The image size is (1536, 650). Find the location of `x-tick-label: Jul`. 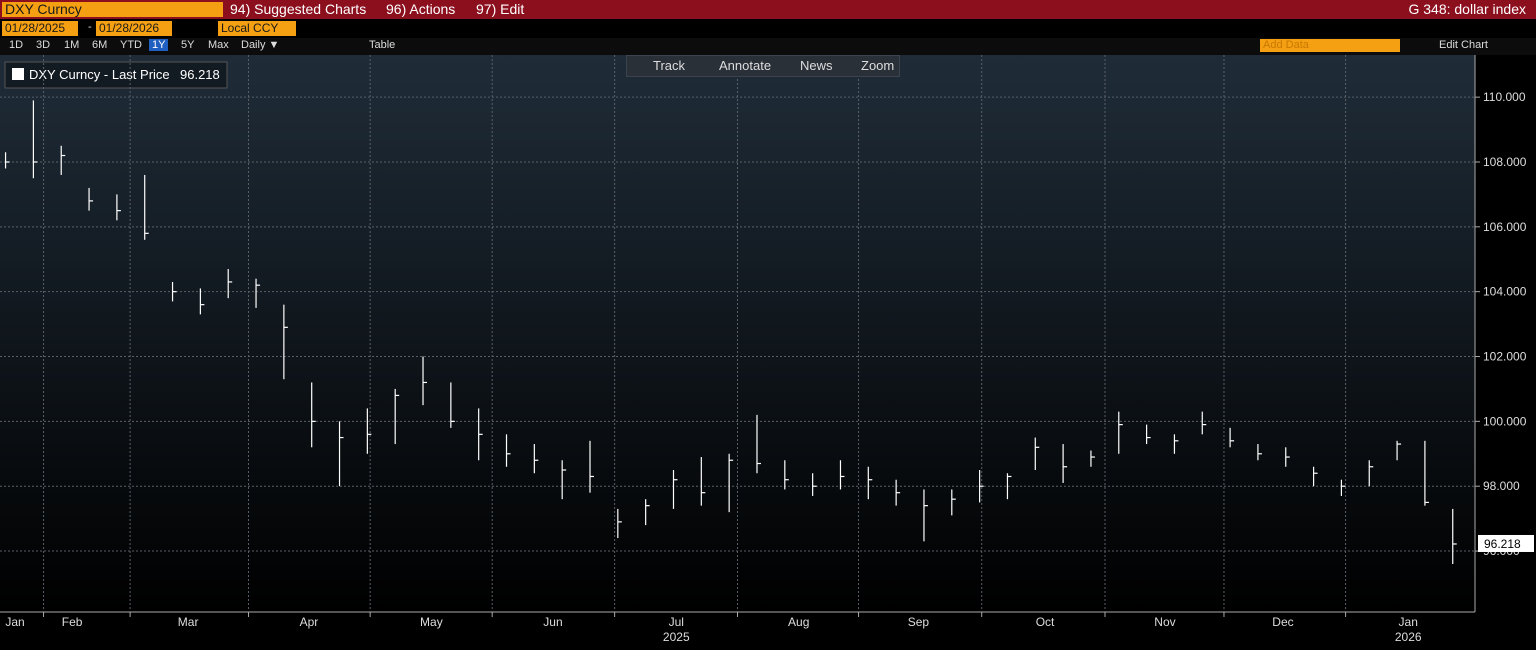

x-tick-label: Jul is located at coordinates (676, 622).